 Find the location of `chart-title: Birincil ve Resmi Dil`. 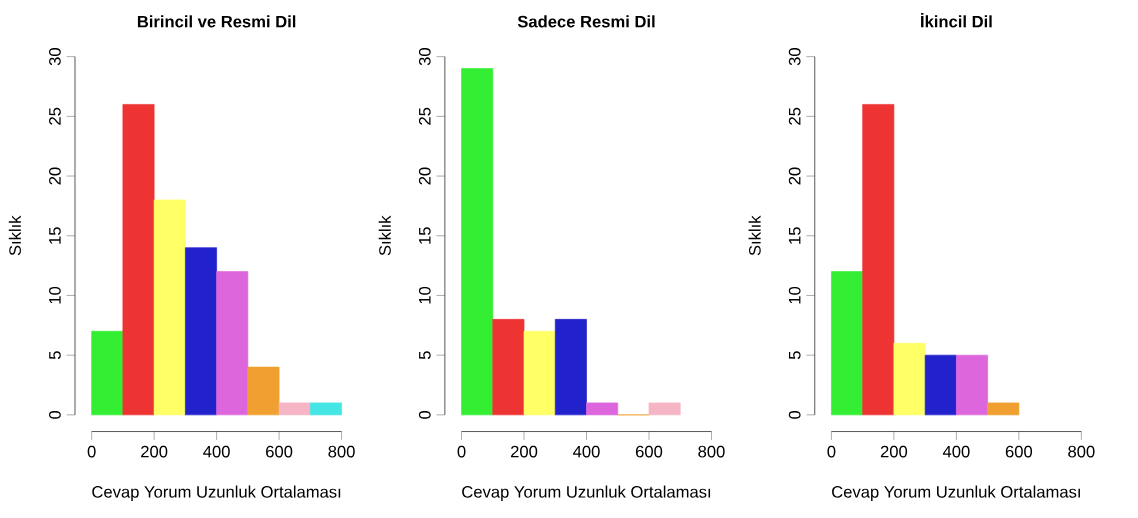

chart-title: Birincil ve Resmi Dil is located at coordinates (216, 21).